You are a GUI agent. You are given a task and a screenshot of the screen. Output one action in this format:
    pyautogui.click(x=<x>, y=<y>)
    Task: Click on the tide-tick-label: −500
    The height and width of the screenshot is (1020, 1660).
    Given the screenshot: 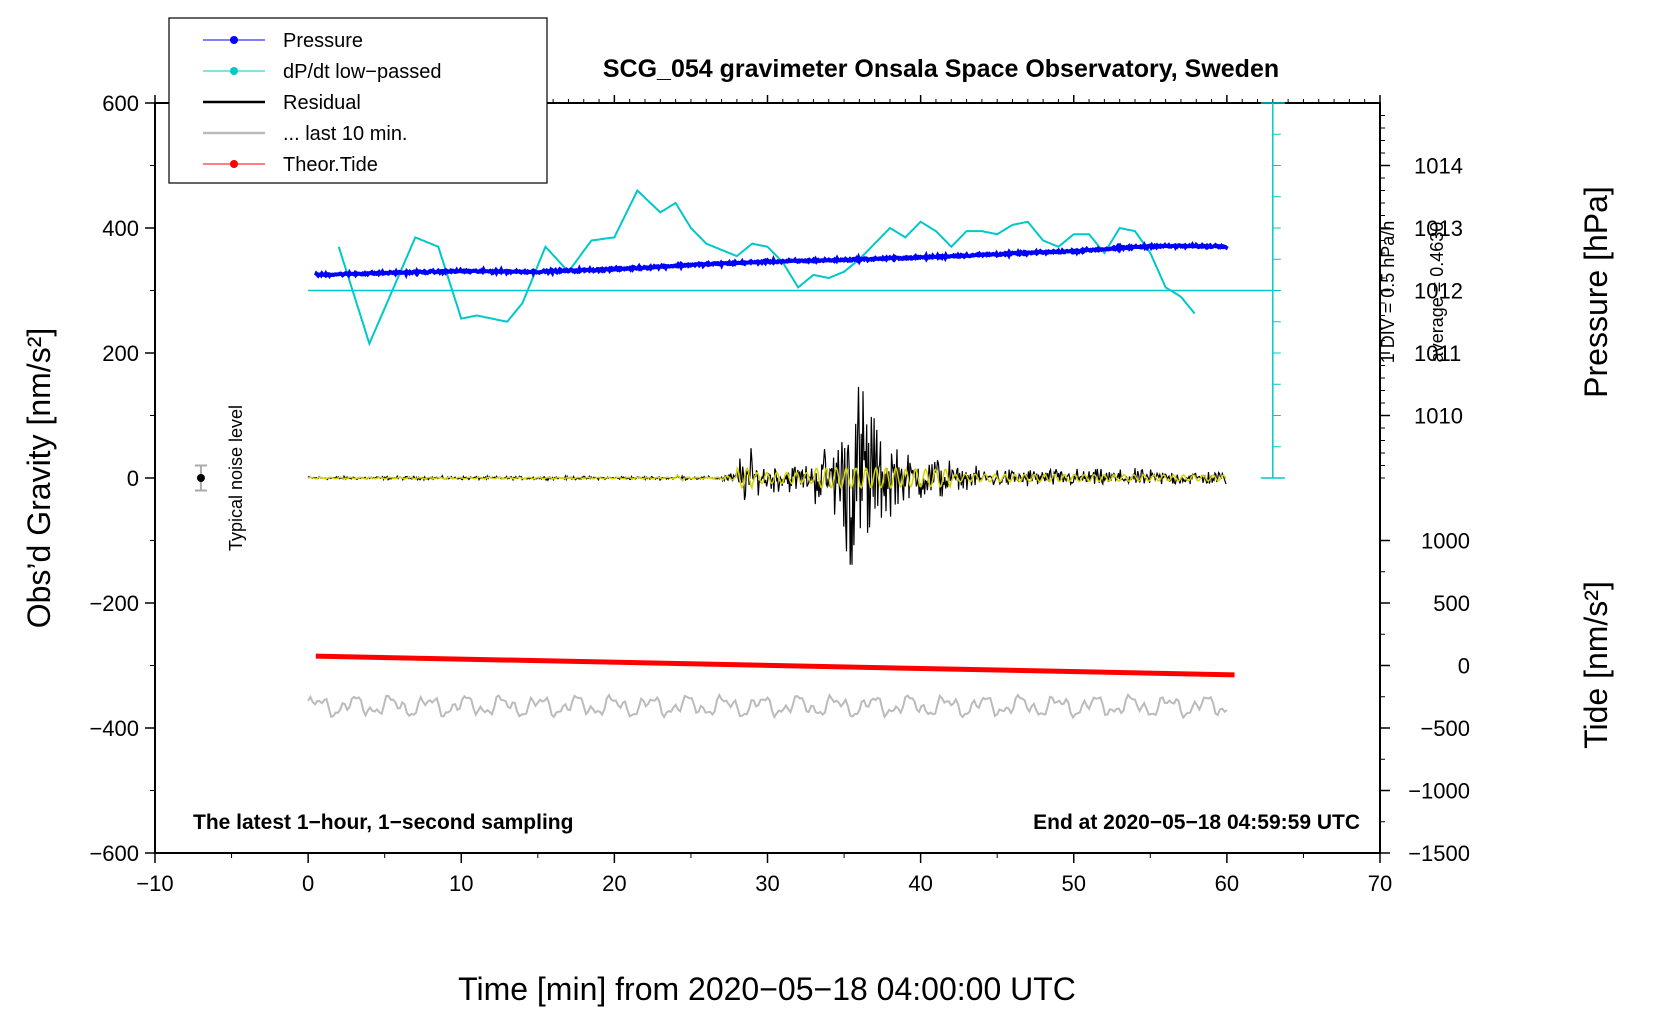 What is the action you would take?
    pyautogui.click(x=1445, y=728)
    